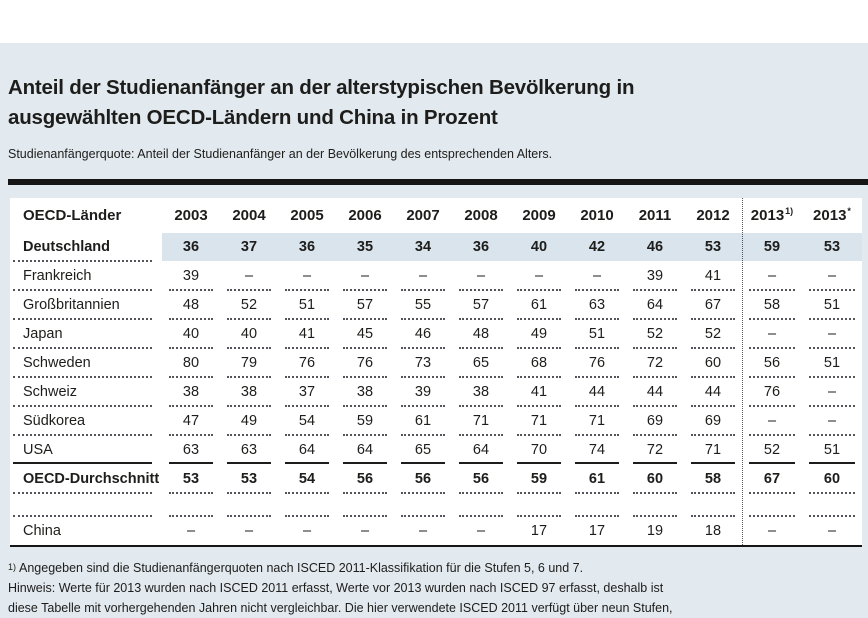  I want to click on cell: 47, so click(191, 421).